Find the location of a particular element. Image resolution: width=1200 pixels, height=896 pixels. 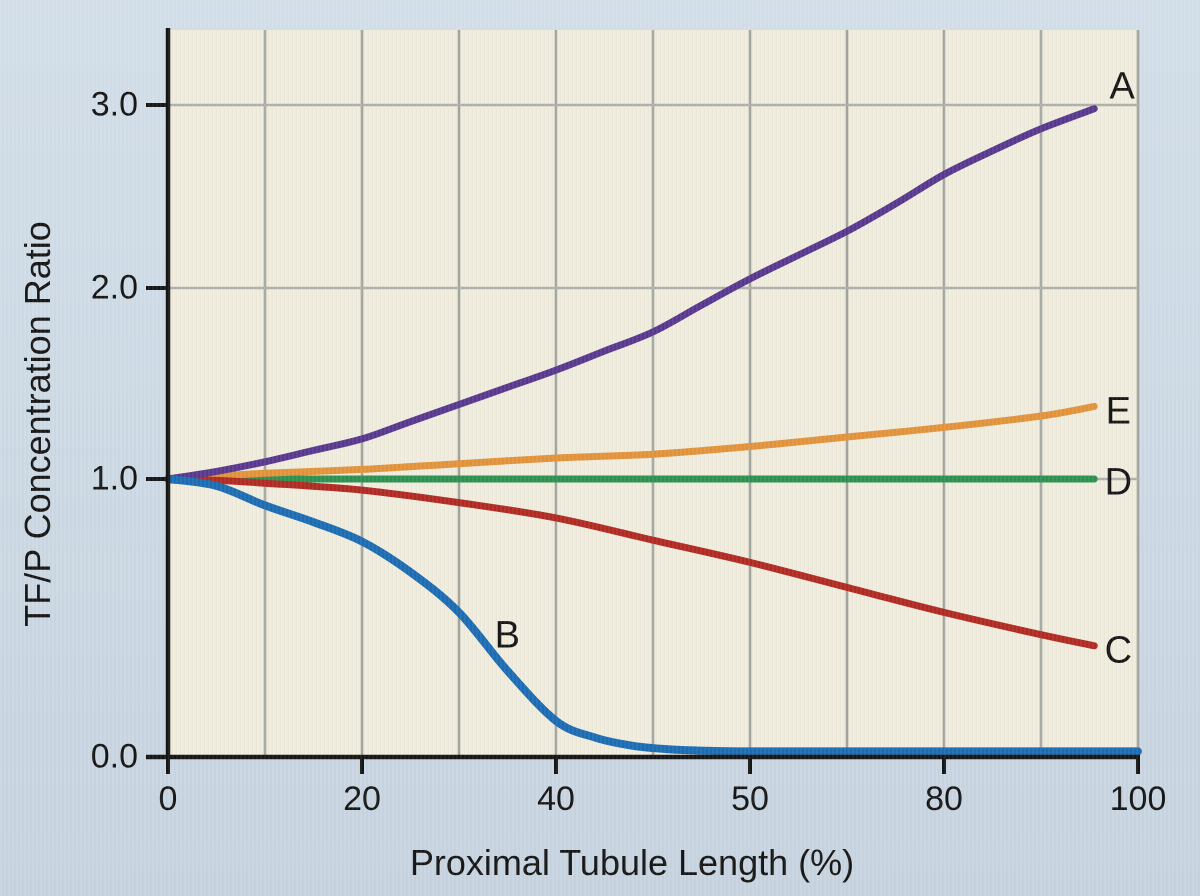

x-tick-label: 80 is located at coordinates (944, 799).